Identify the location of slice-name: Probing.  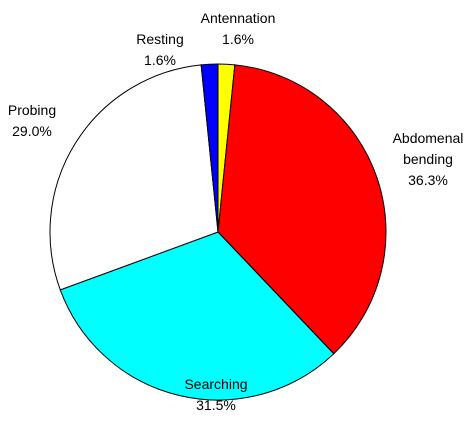
(32, 110).